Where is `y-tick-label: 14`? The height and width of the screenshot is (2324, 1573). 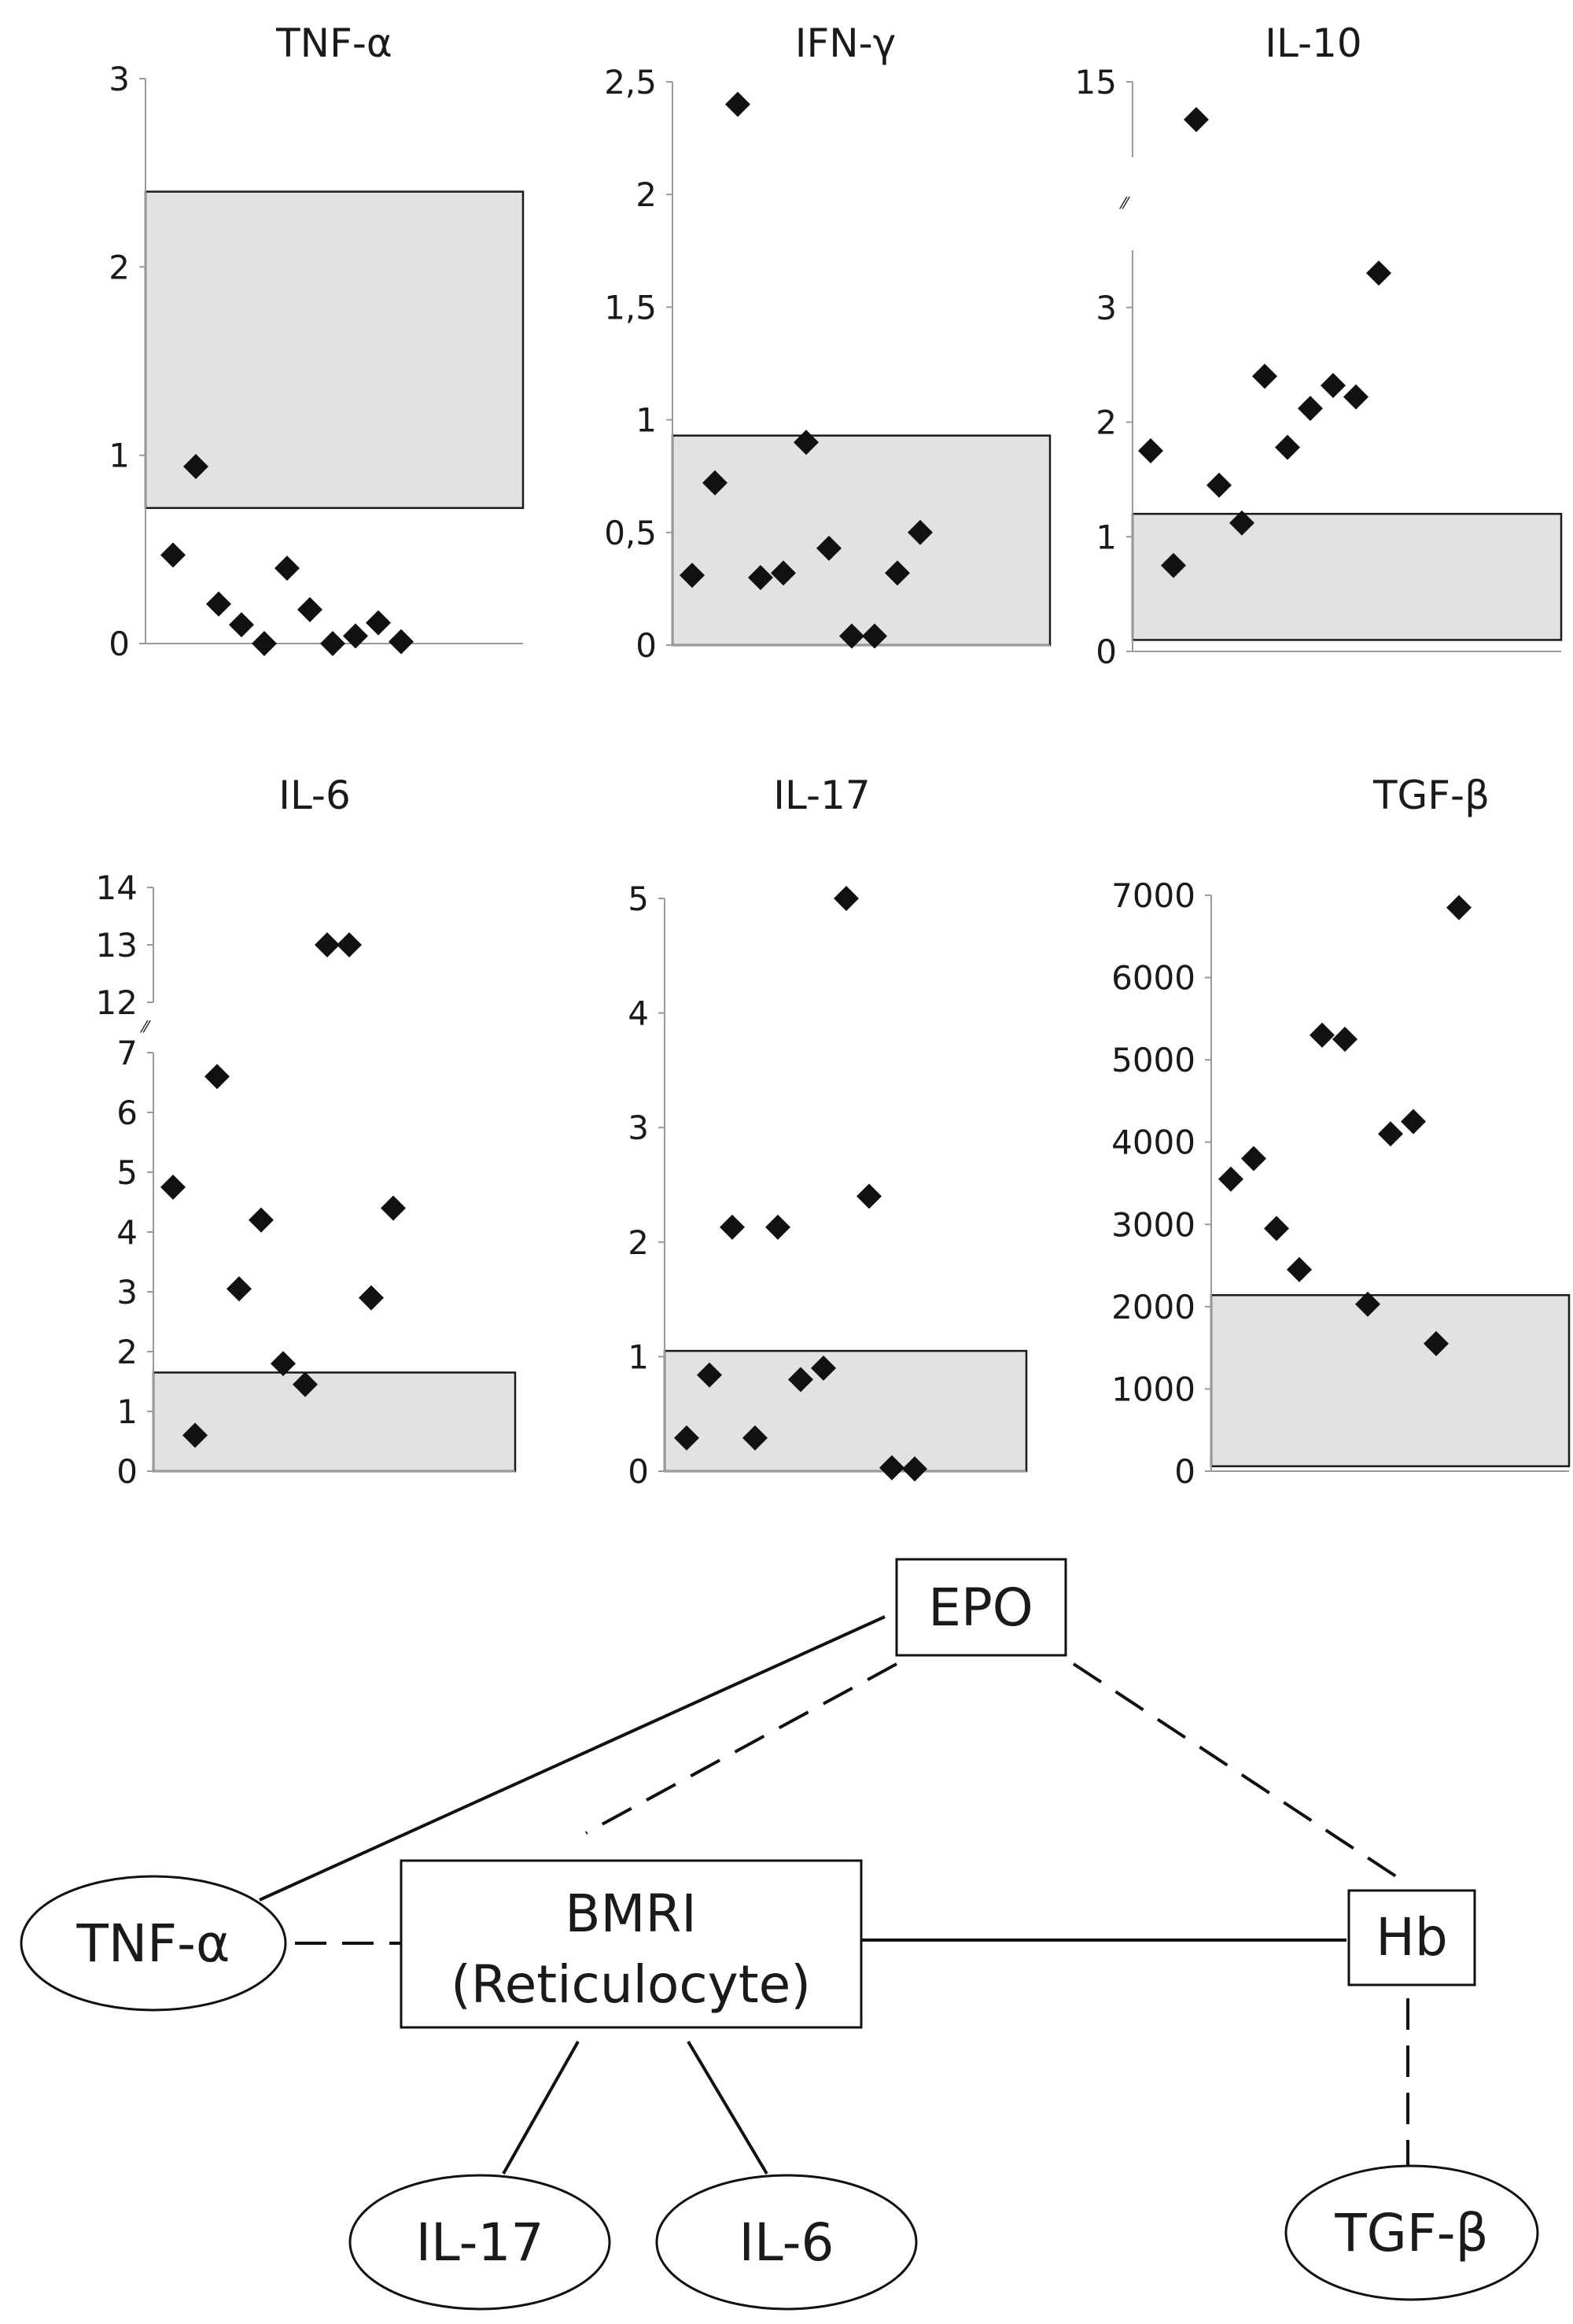
y-tick-label: 14 is located at coordinates (117, 888).